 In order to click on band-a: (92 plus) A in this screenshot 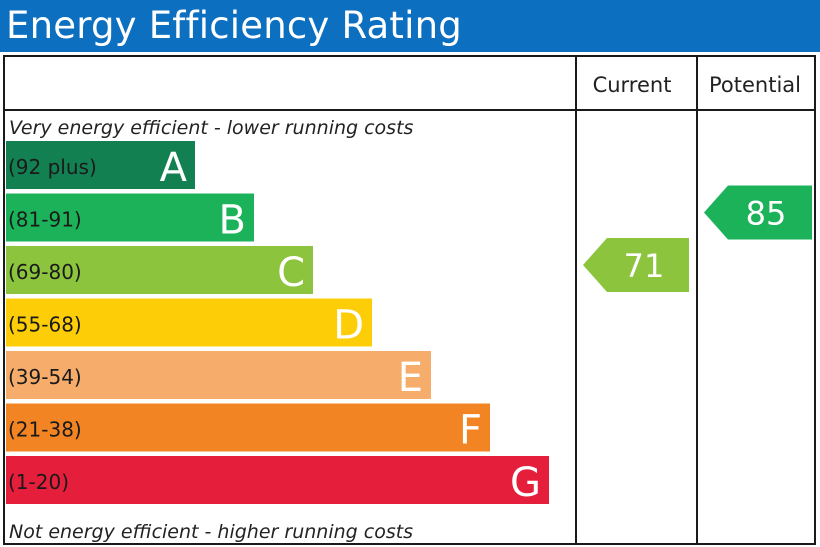, I will do `click(100, 166)`.